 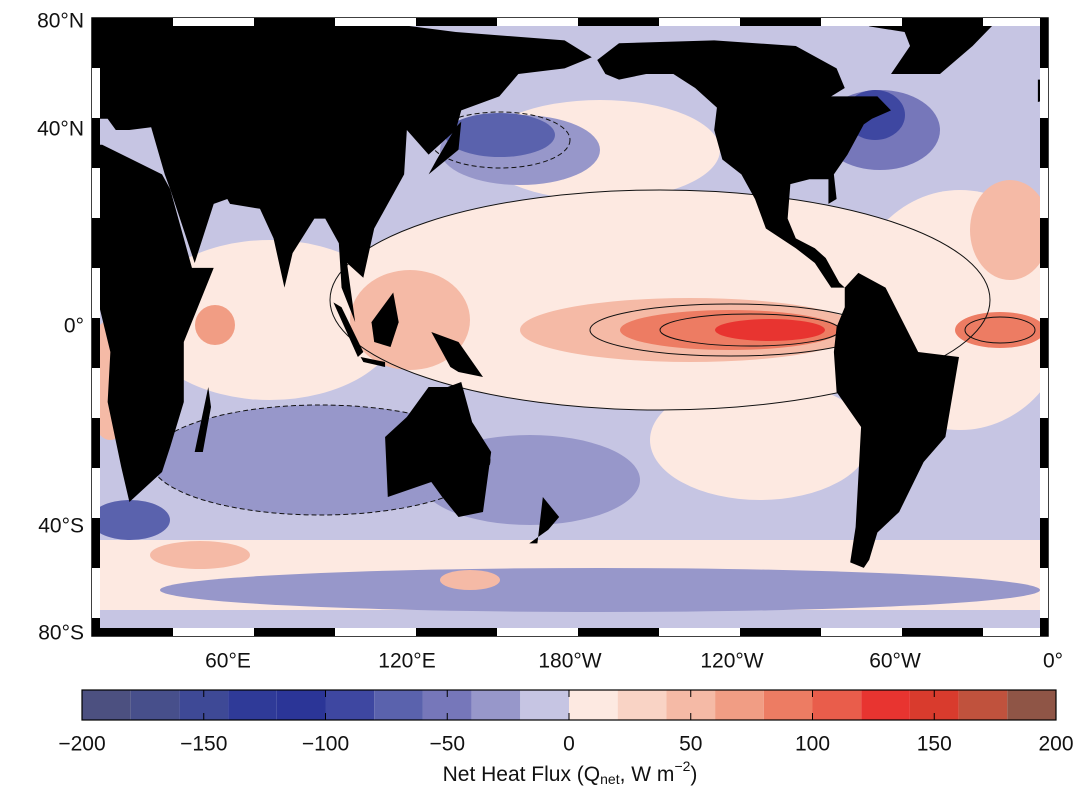 What do you see at coordinates (610, 779) in the screenshot?
I see `label-subscript: net` at bounding box center [610, 779].